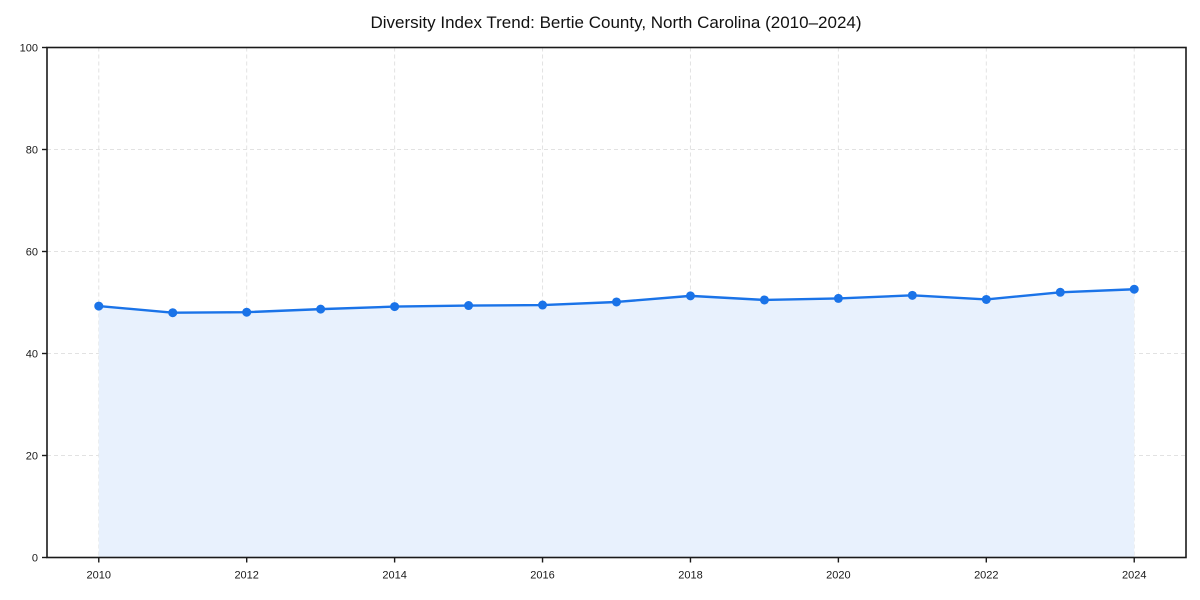 The image size is (1200, 600). Describe the element at coordinates (986, 576) in the screenshot. I see `x-tick-label: 2022` at that location.